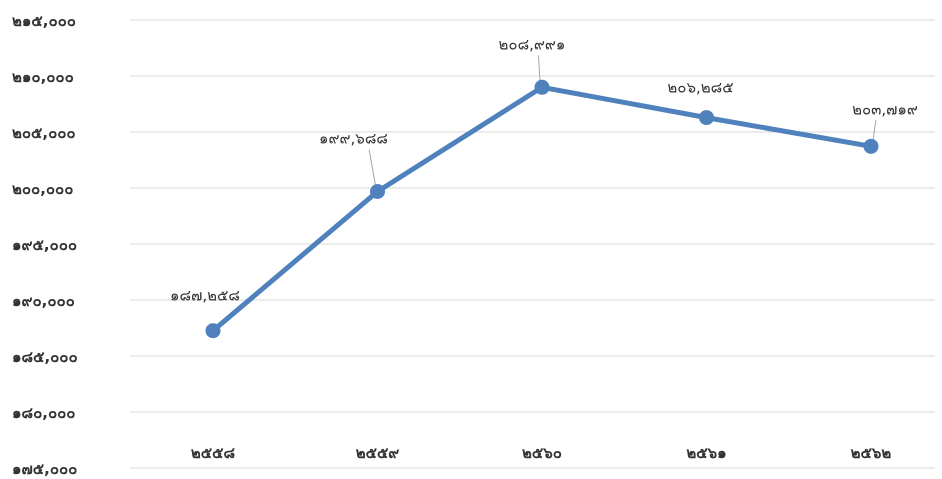  What do you see at coordinates (885, 109) in the screenshot?
I see `data-label: ๒๐๓,๗๑๙` at bounding box center [885, 109].